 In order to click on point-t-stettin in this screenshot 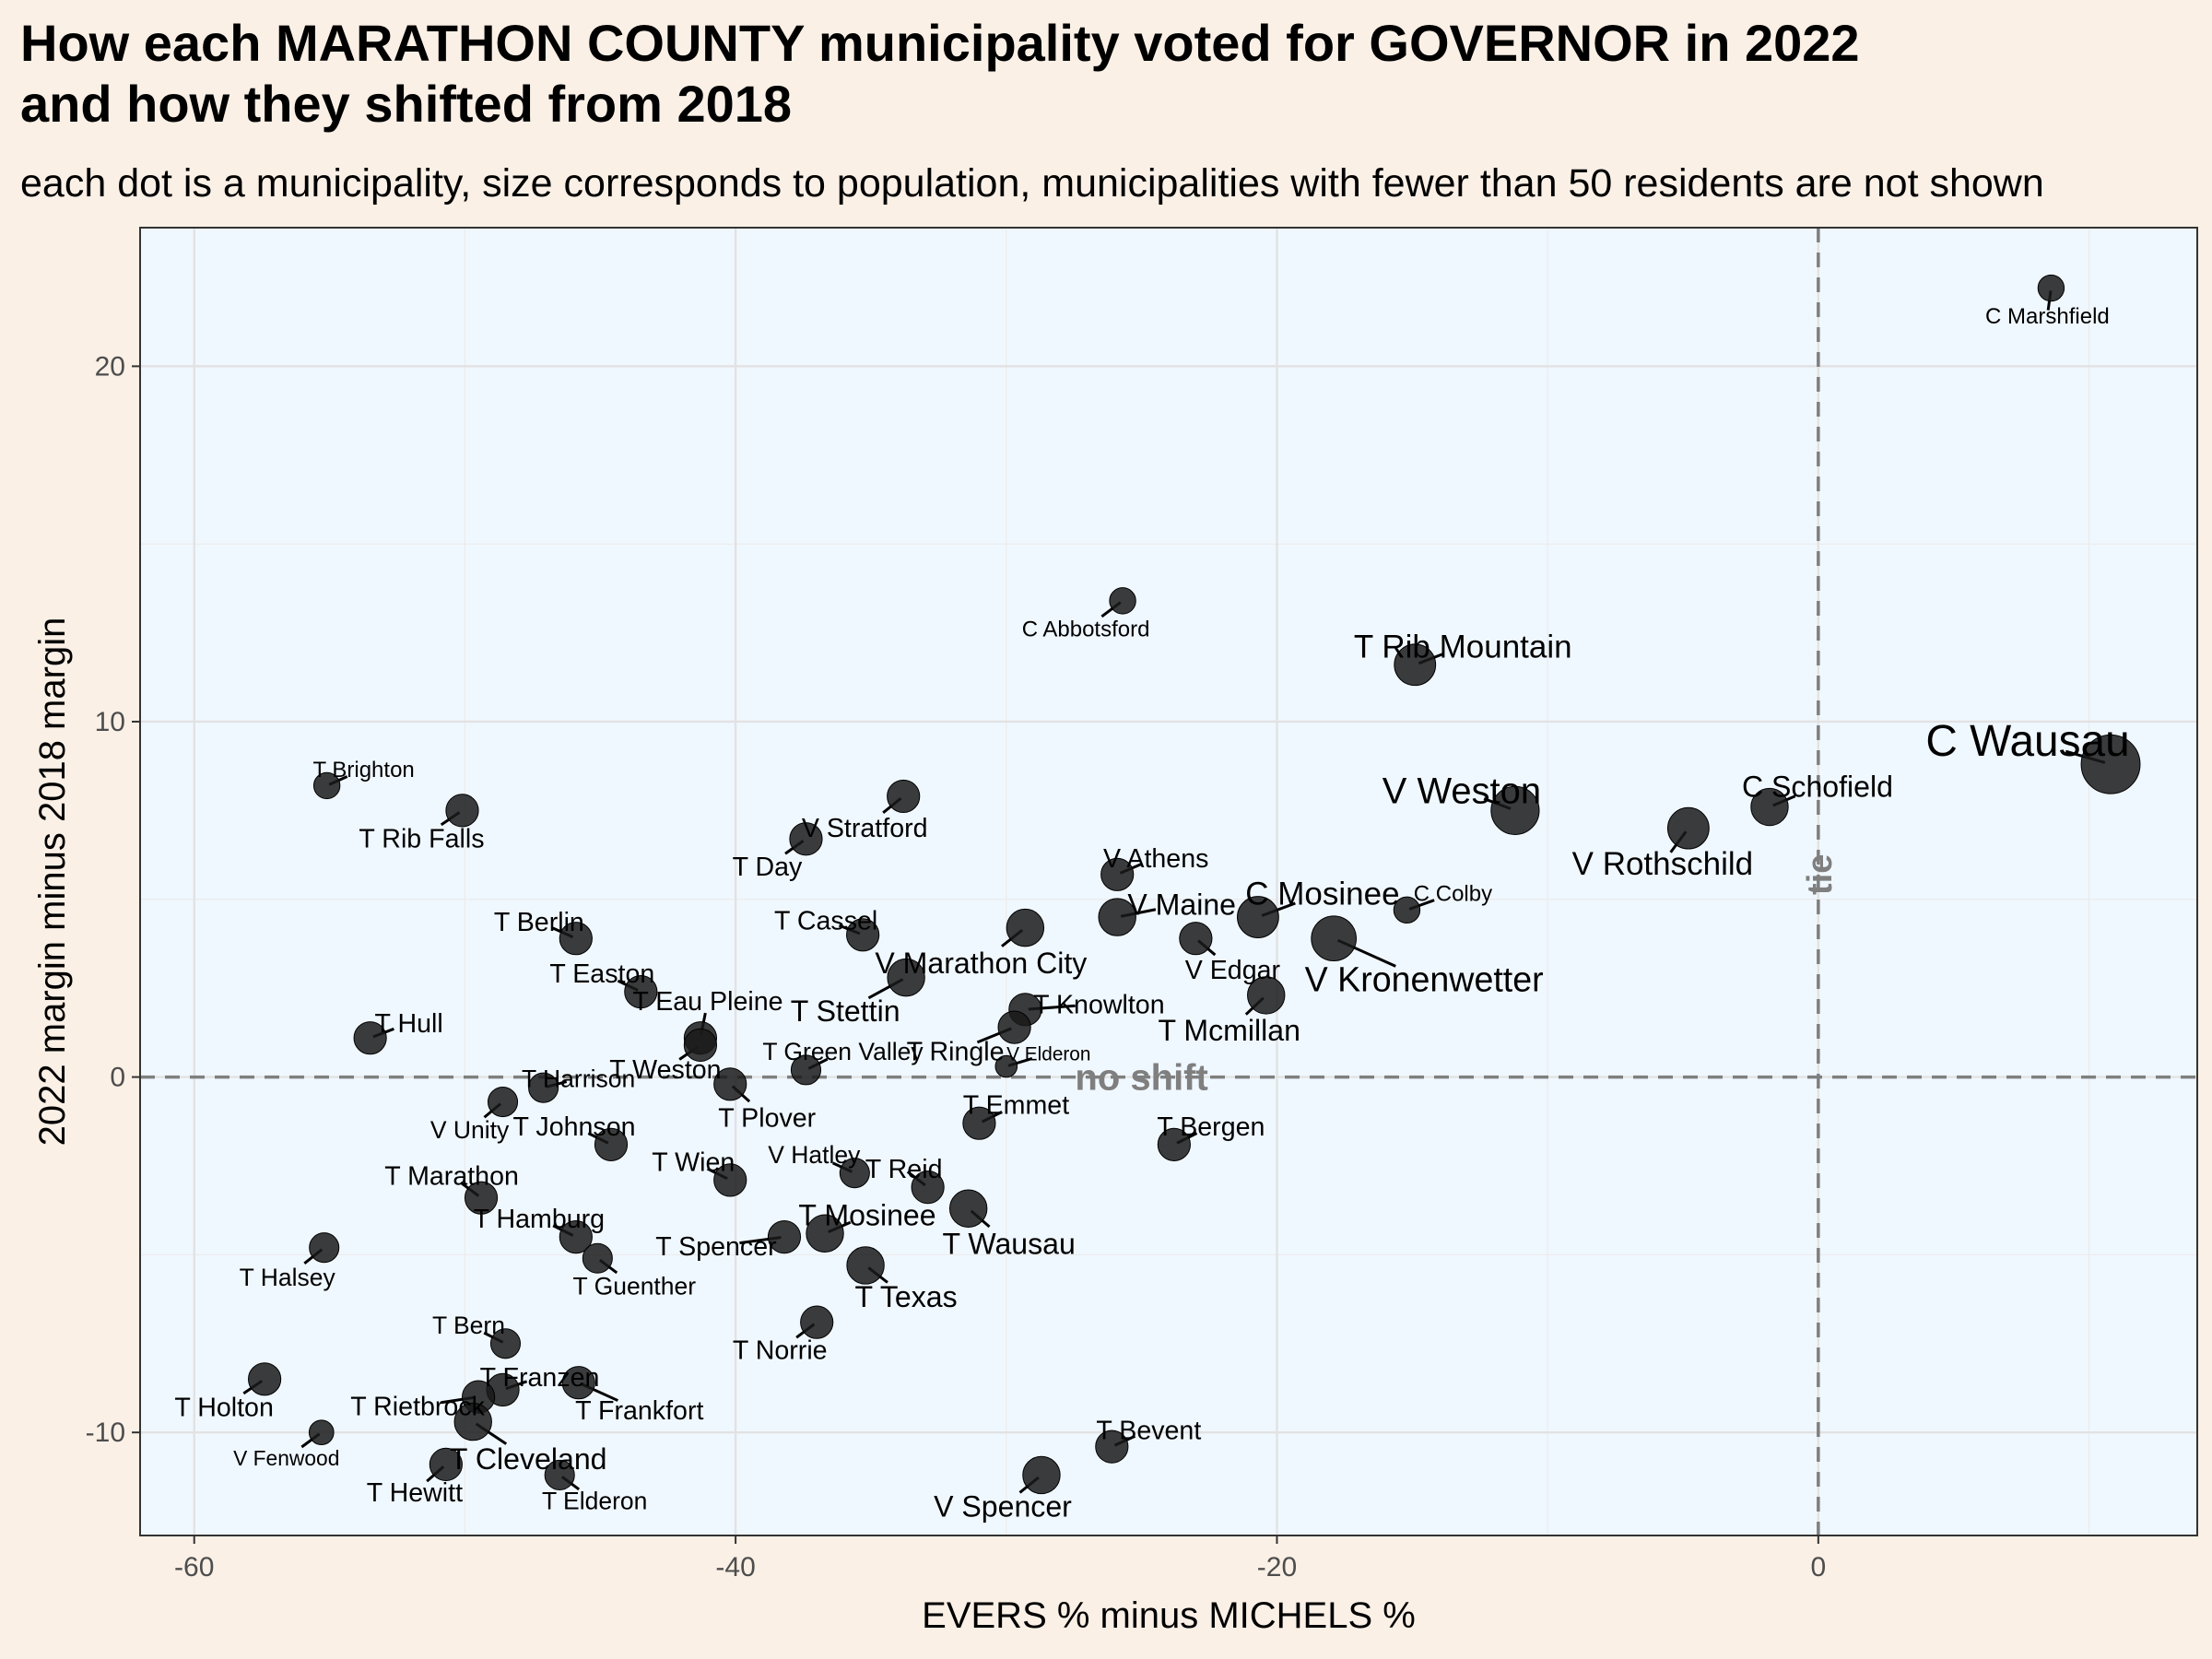, I will do `click(906, 977)`.